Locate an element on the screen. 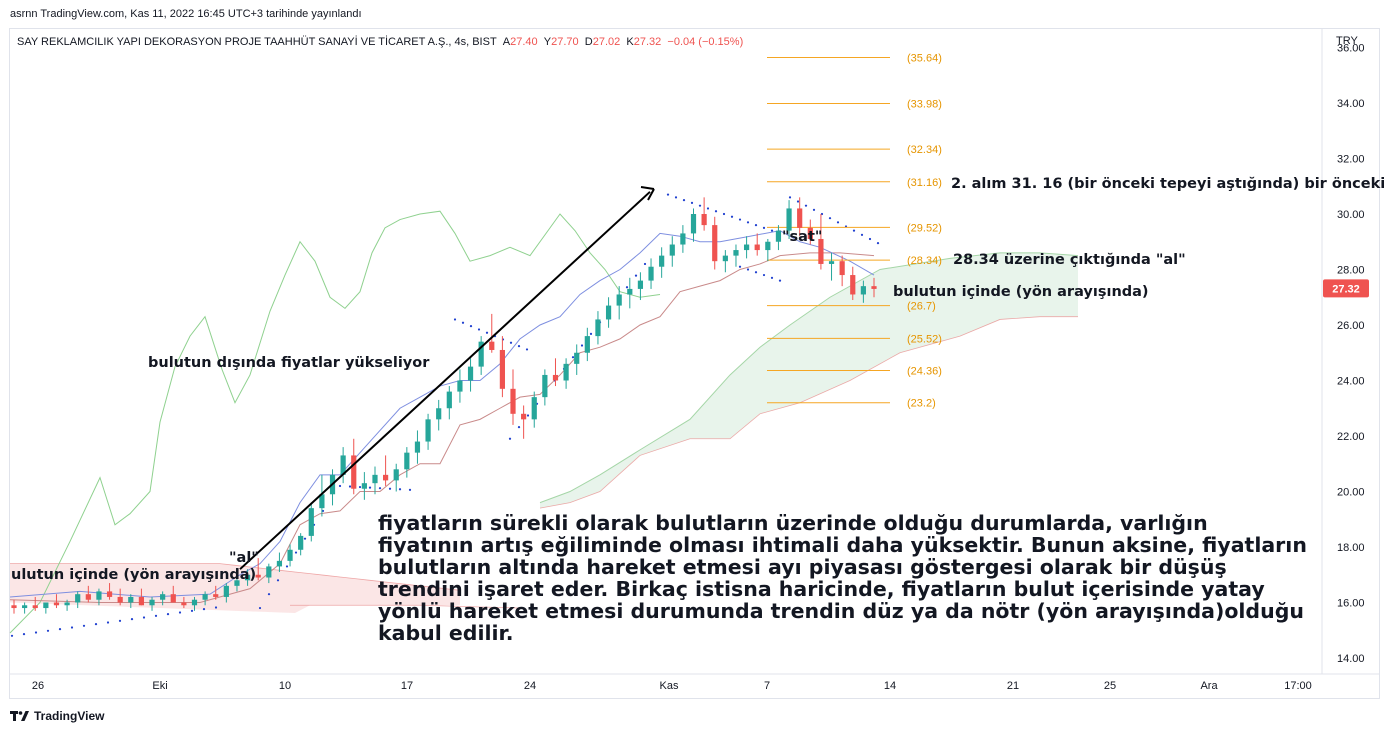  senkou-span-b-flat is located at coordinates (405, 606).